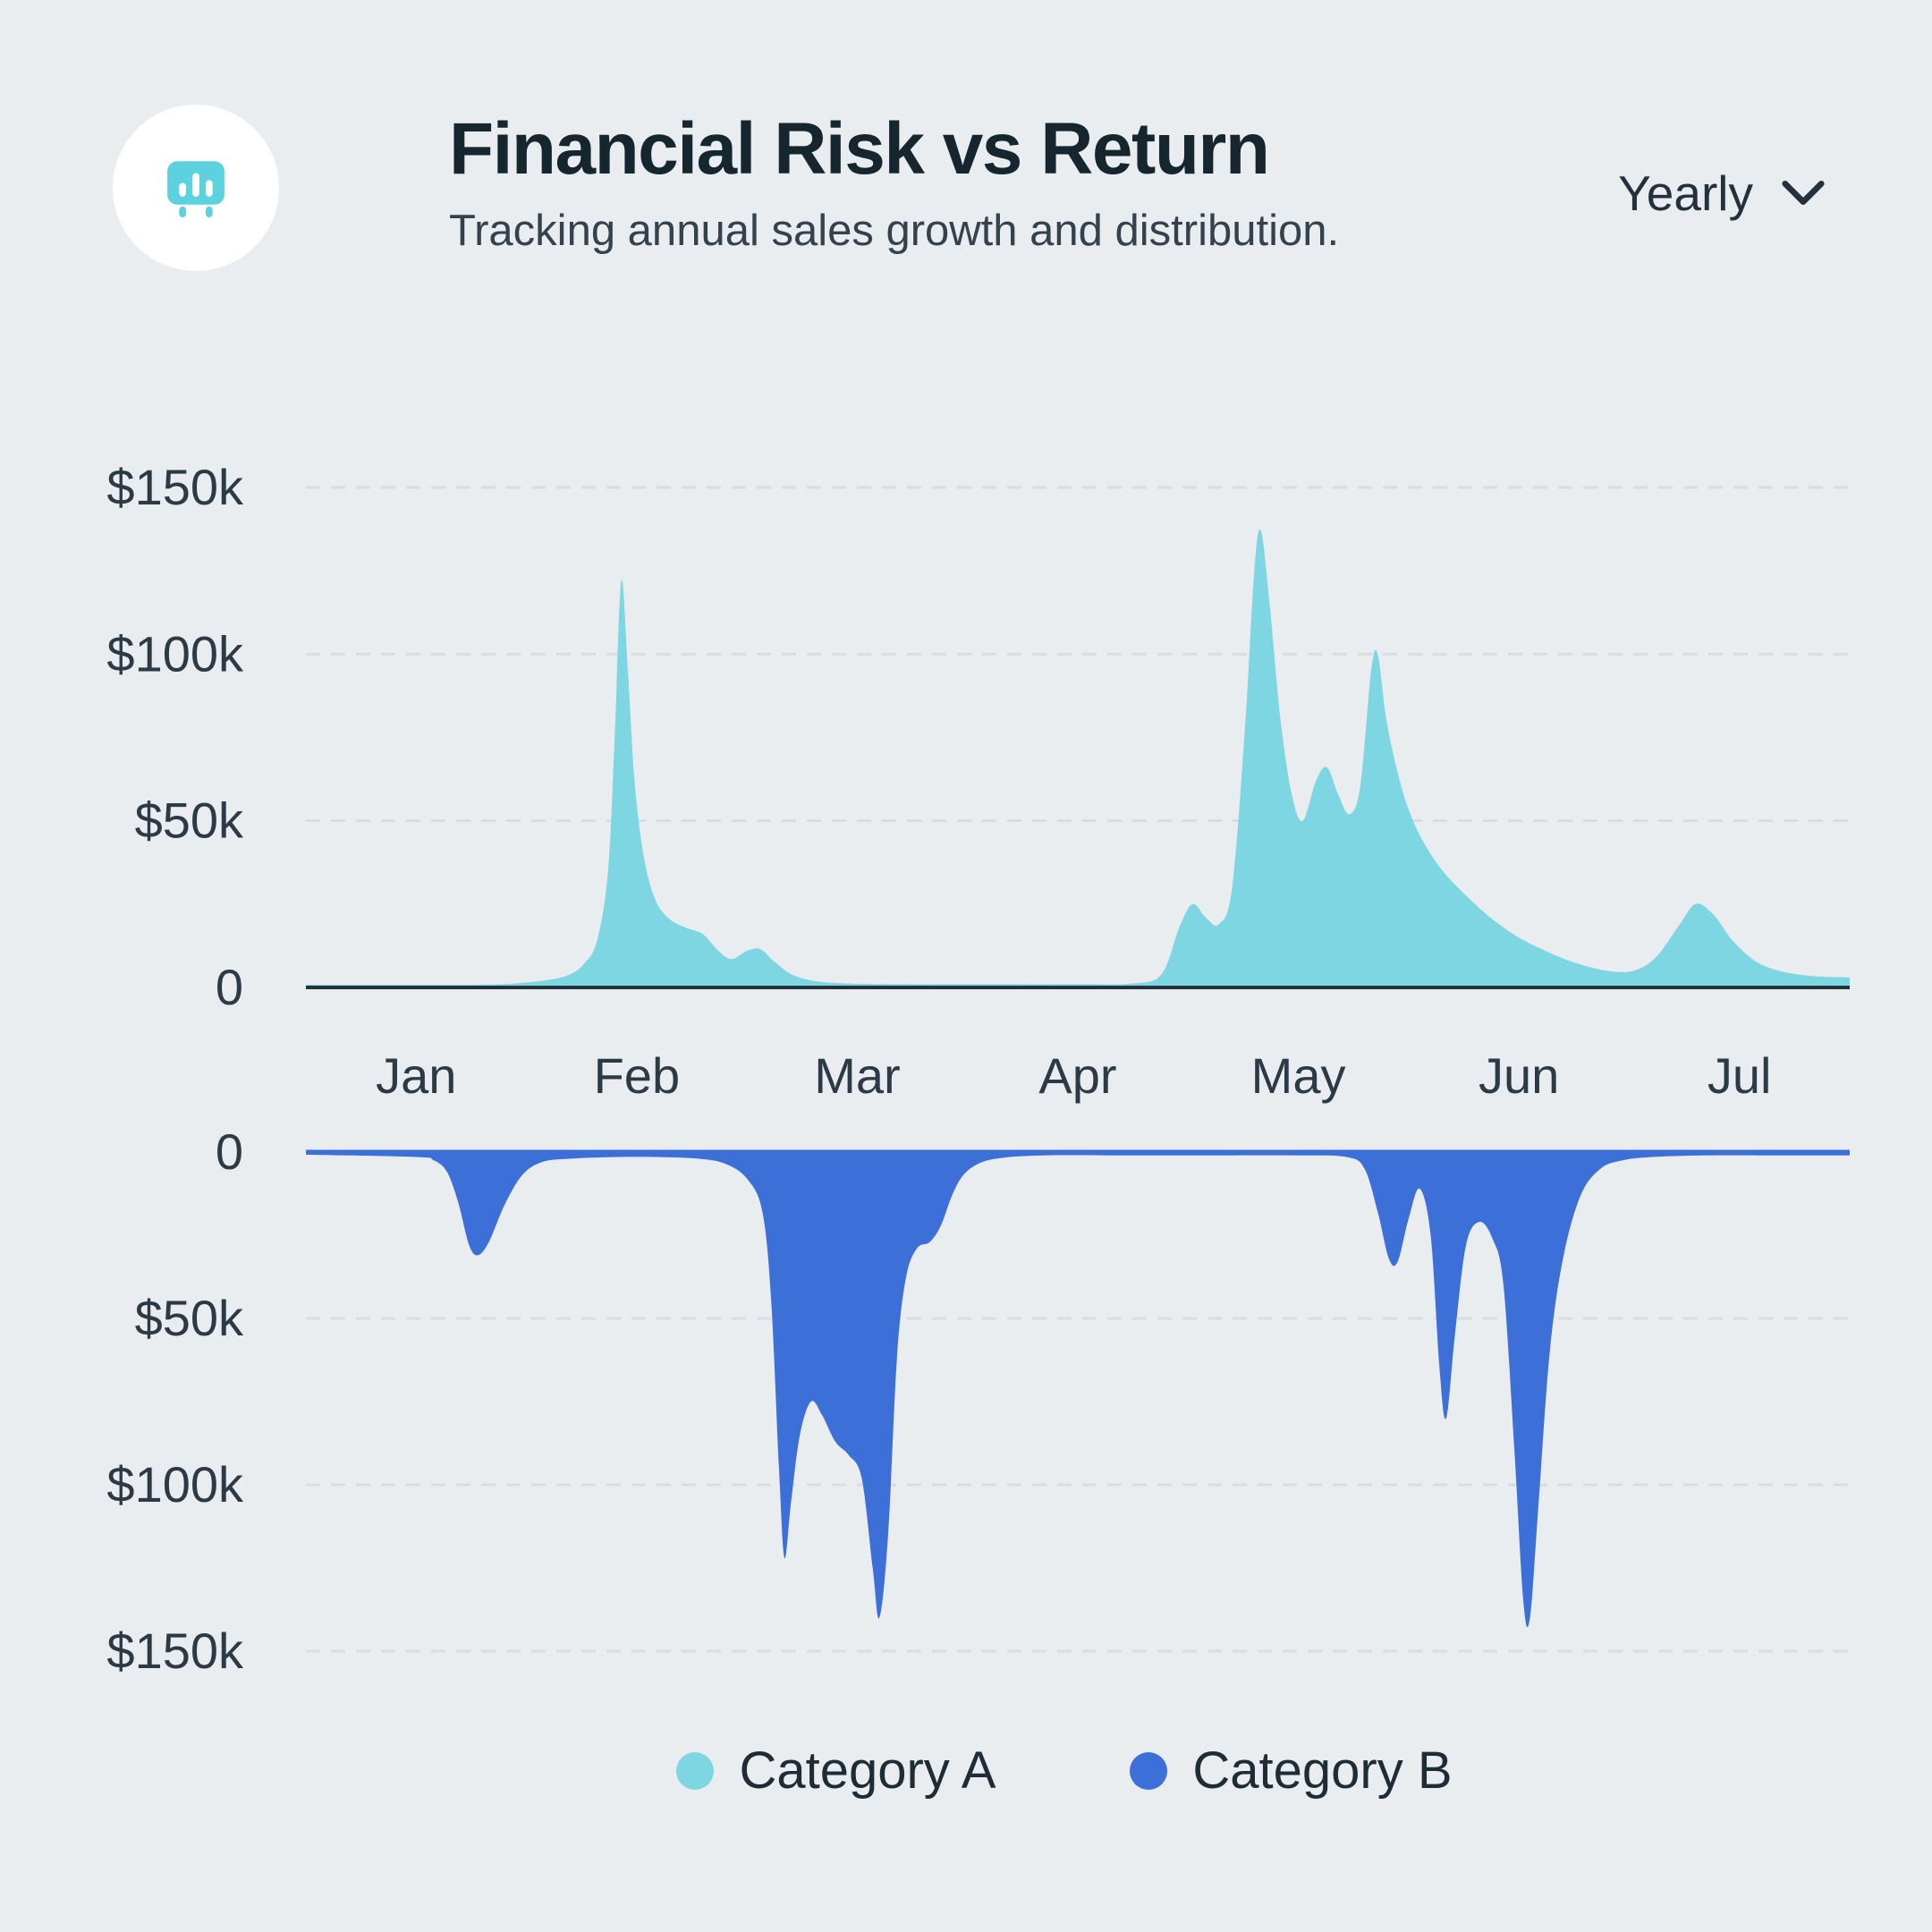  What do you see at coordinates (1322, 1770) in the screenshot?
I see `legend-label-category-b: Category B` at bounding box center [1322, 1770].